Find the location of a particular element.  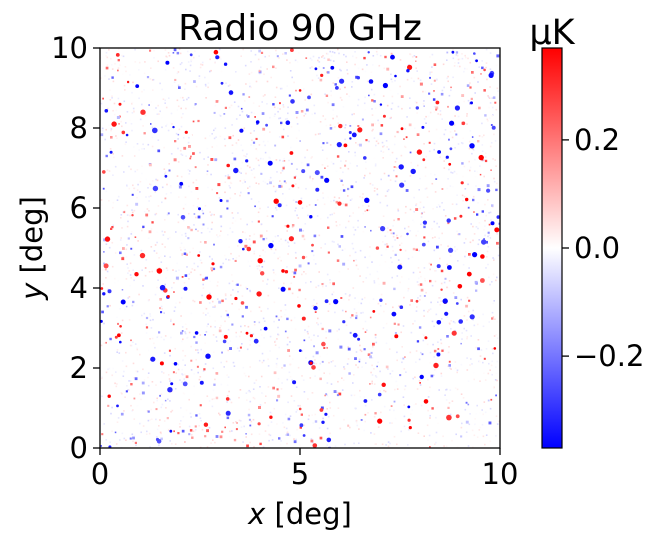

x-tick-label: 5 is located at coordinates (300, 474).